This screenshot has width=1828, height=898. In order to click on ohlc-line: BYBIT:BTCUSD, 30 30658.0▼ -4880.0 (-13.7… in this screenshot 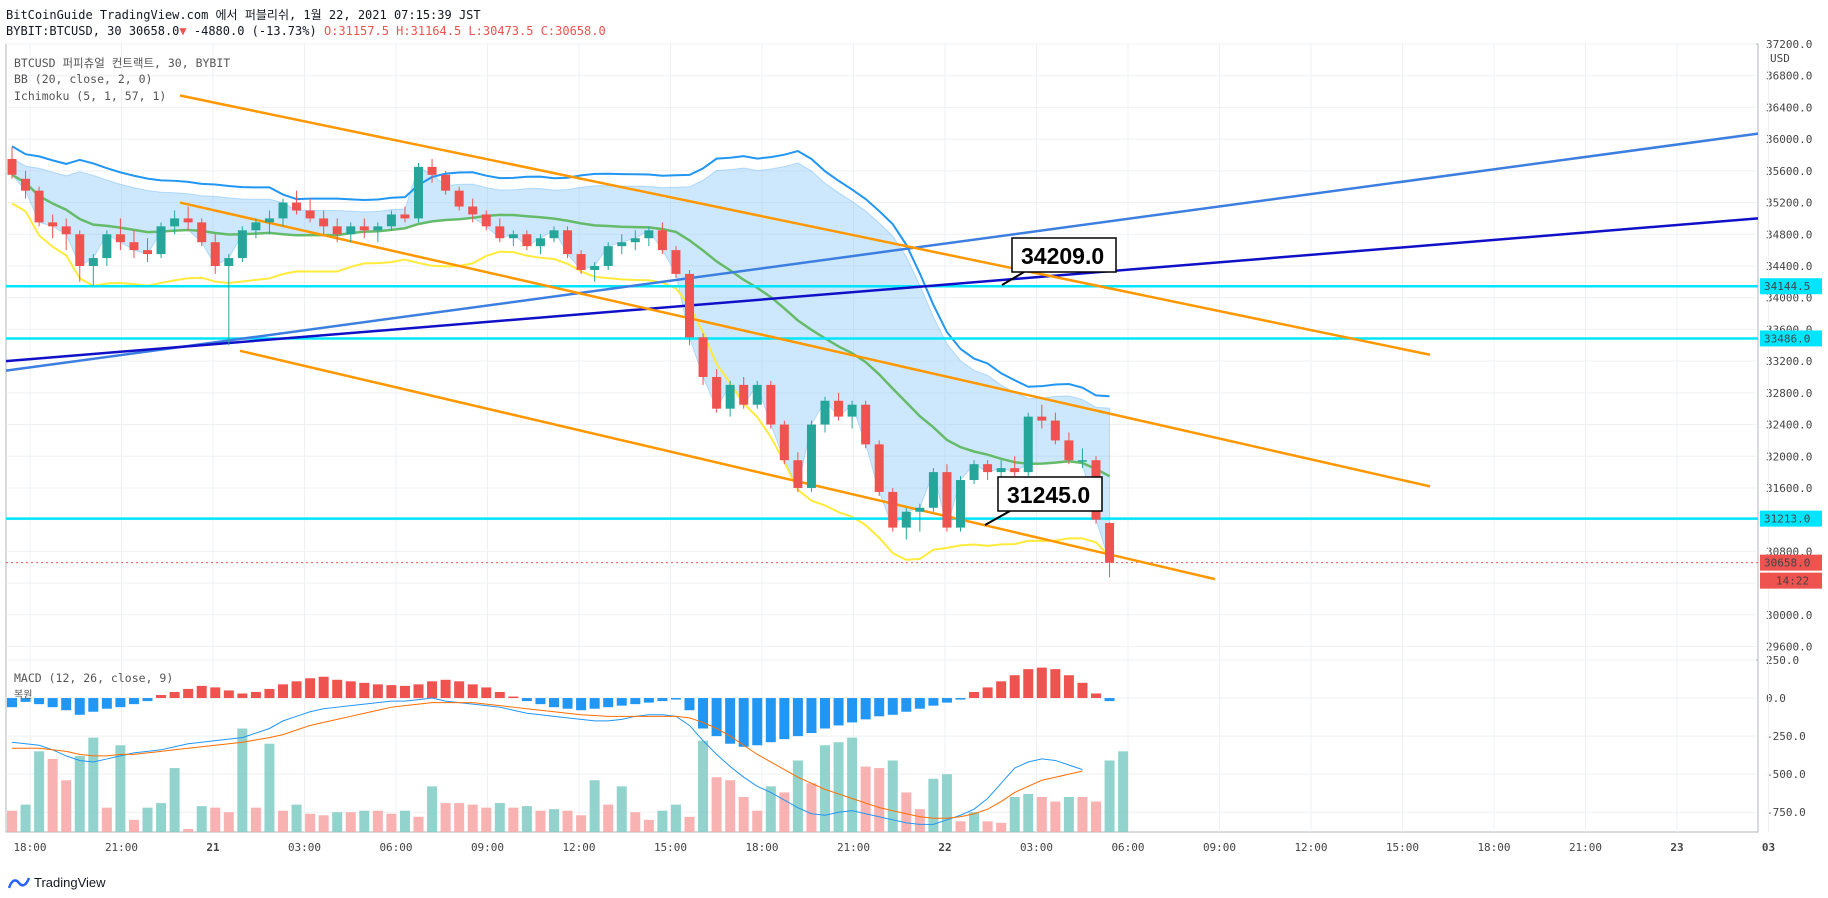, I will do `click(306, 31)`.